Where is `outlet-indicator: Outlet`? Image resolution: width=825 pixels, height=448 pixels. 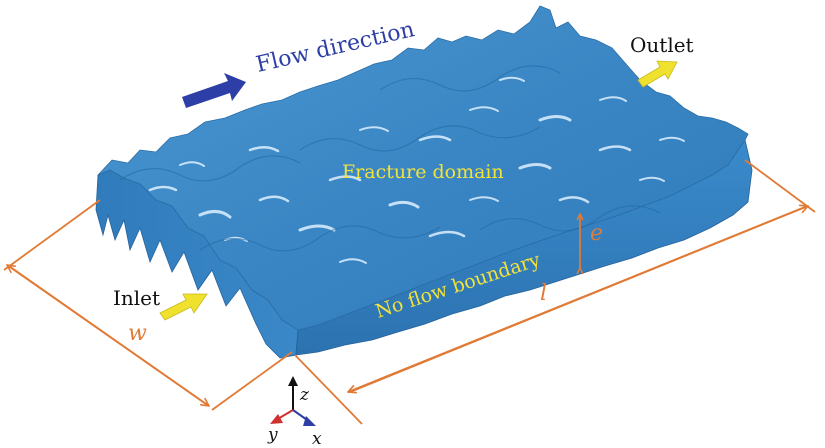
outlet-indicator: Outlet is located at coordinates (662, 60).